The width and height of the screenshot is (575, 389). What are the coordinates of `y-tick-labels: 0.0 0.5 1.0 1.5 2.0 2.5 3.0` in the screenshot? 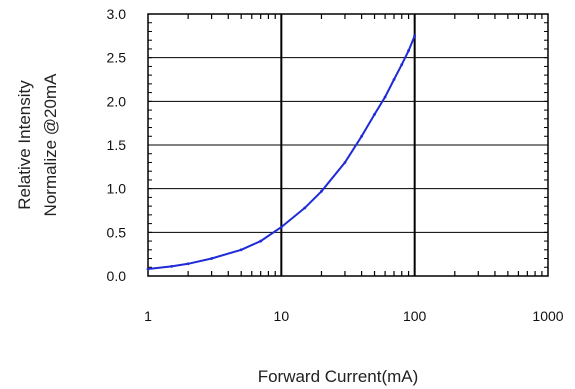 It's located at (117, 145).